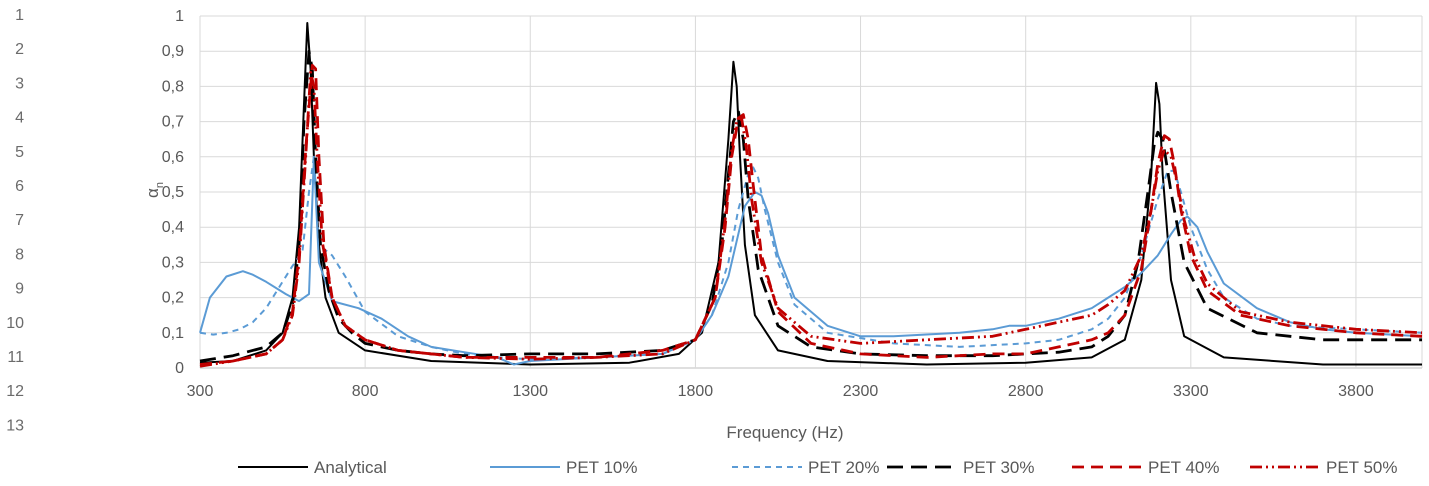  What do you see at coordinates (19, 220) in the screenshot?
I see `row-number: 7` at bounding box center [19, 220].